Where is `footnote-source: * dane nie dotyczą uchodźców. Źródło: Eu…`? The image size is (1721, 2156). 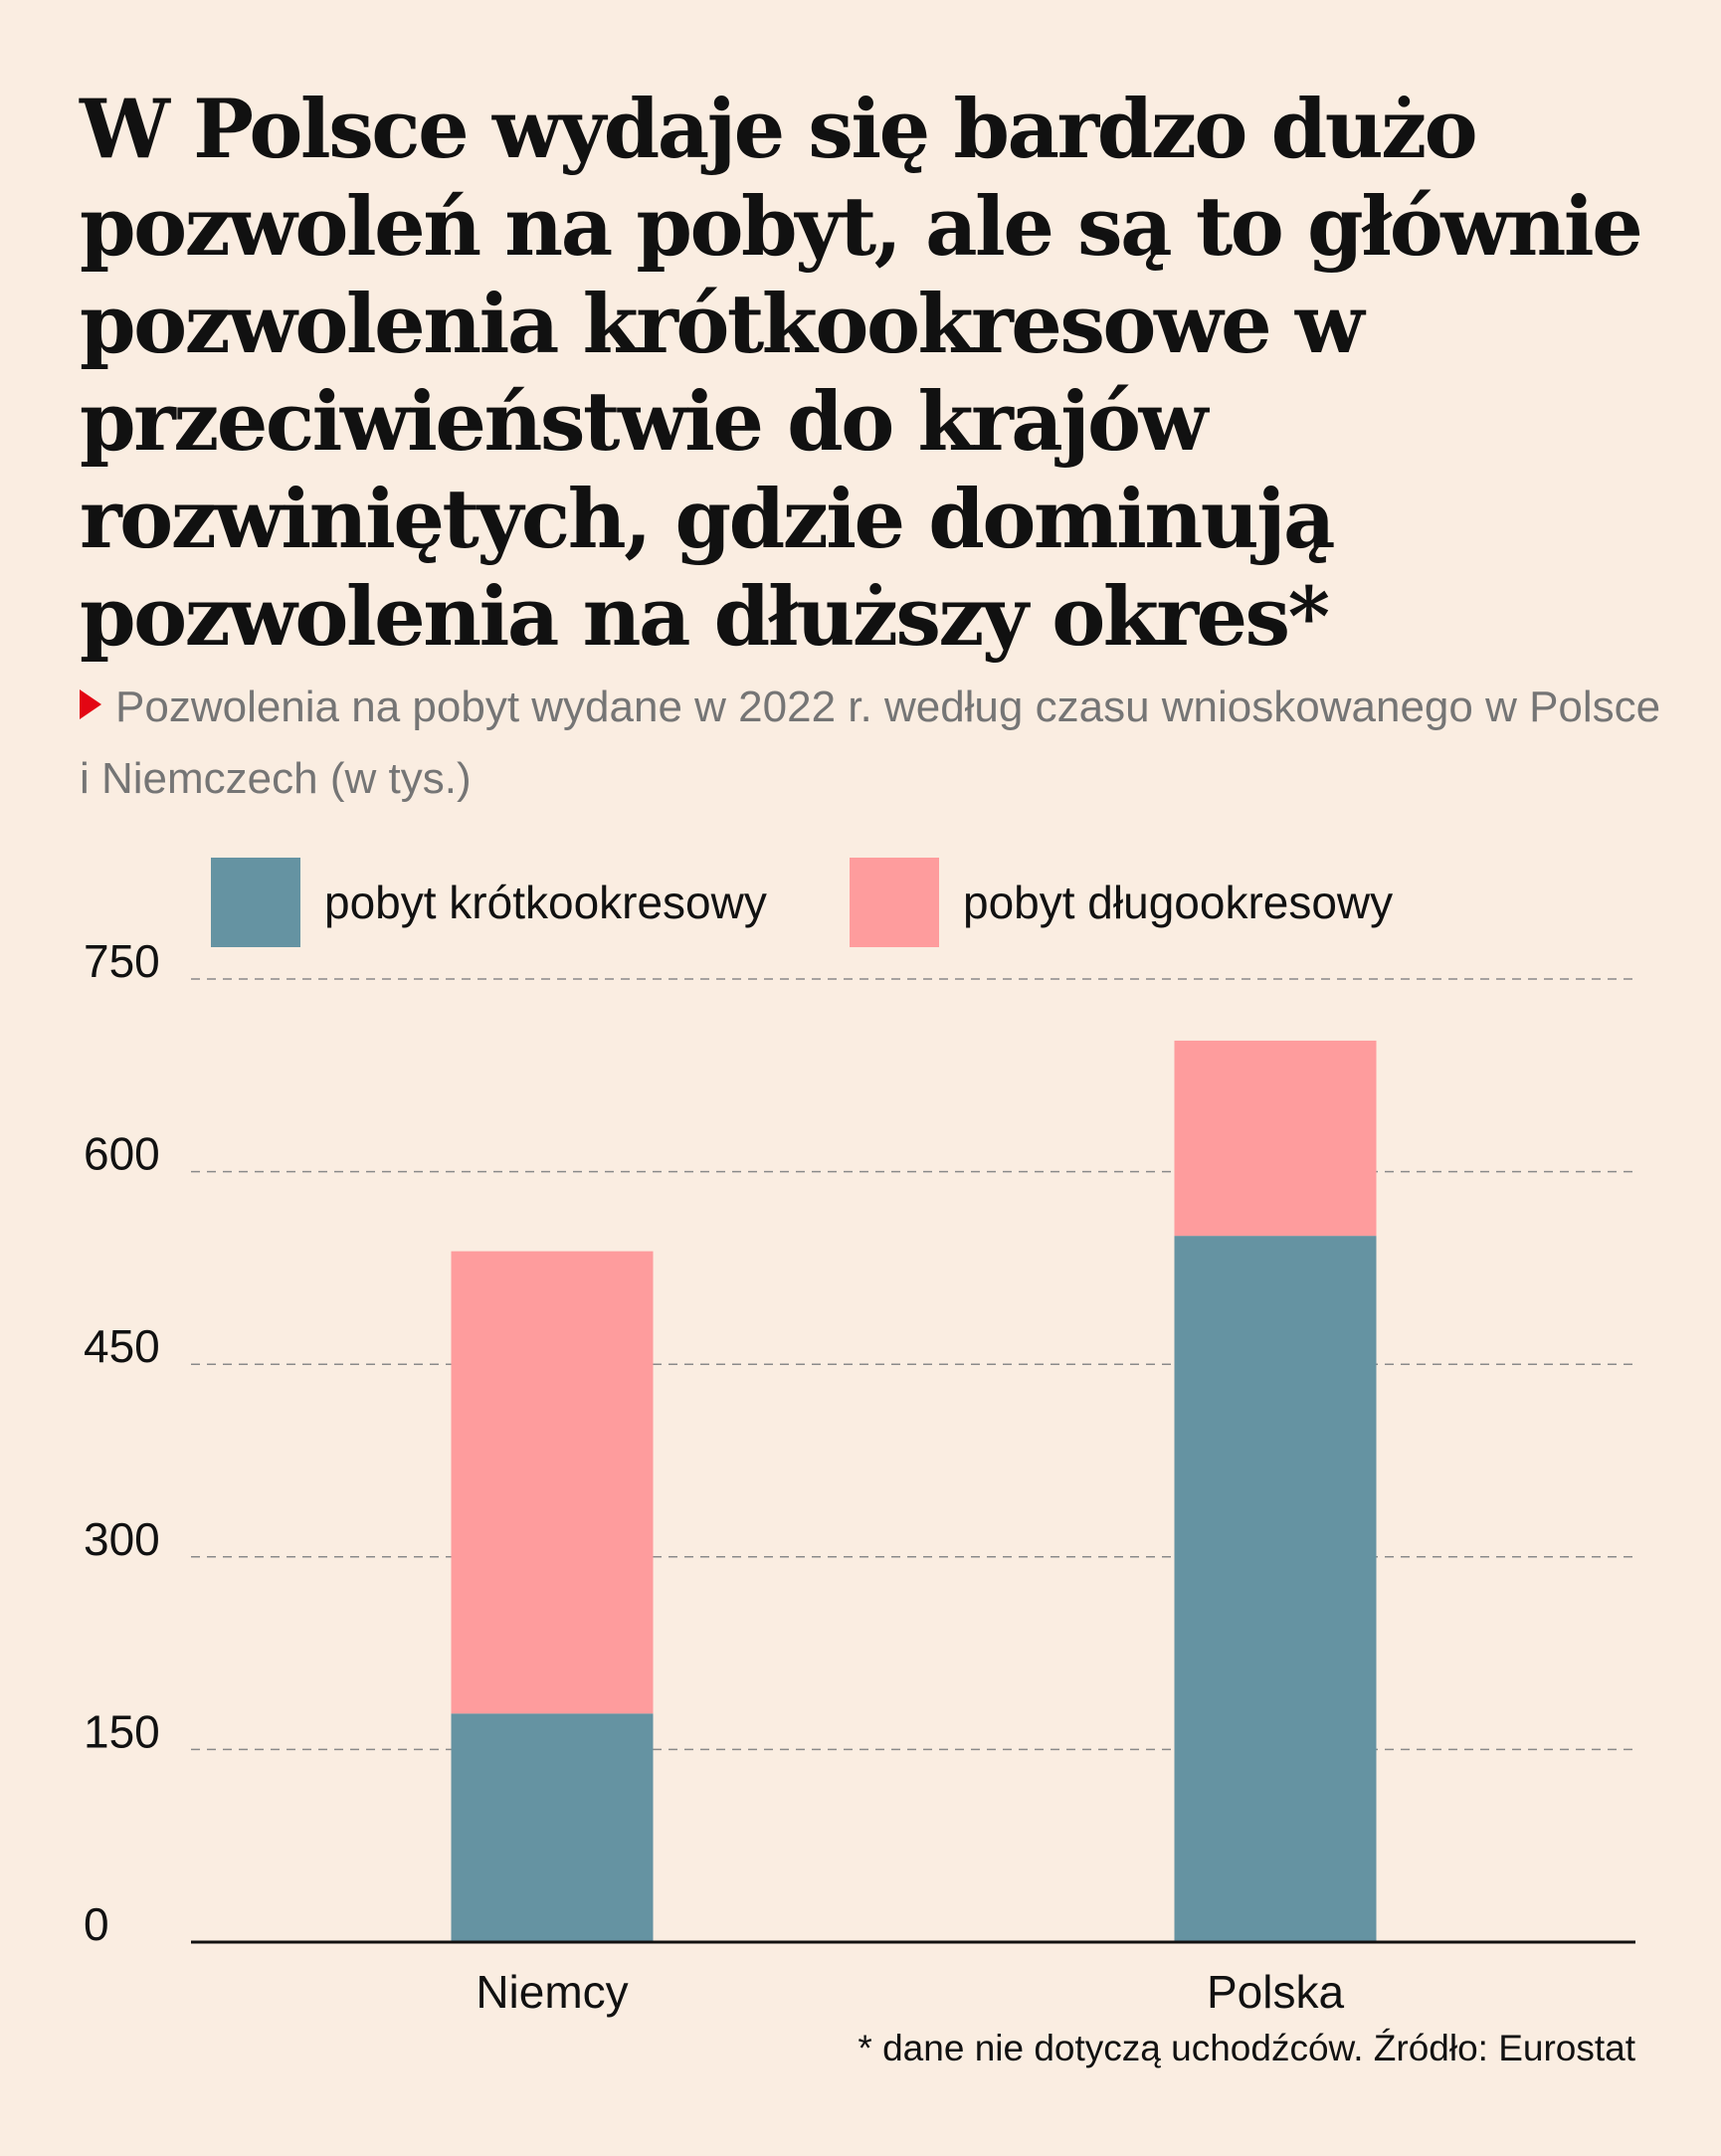
footnote-source: * dane nie dotyczą uchodźców. Źródło: Eu… is located at coordinates (1246, 2048).